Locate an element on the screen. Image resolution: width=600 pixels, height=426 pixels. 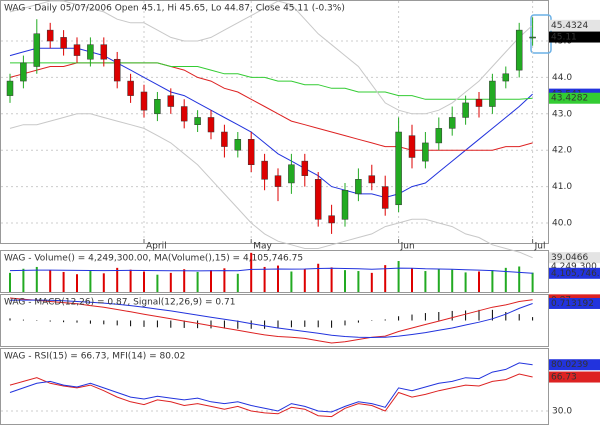
value-label: 39.0466 is located at coordinates (569, 258).